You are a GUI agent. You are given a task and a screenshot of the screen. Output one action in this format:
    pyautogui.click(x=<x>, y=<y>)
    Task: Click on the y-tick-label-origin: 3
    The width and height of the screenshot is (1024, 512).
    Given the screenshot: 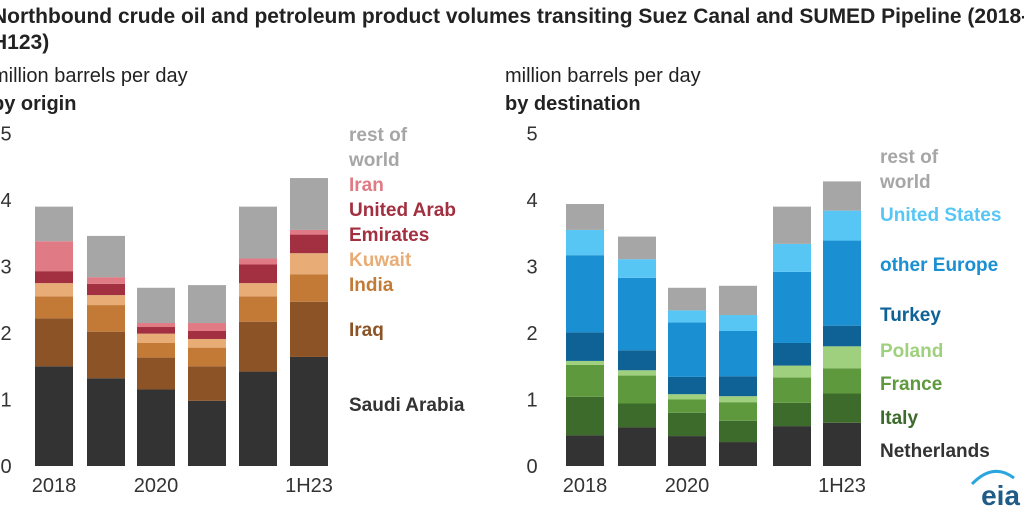 What is the action you would take?
    pyautogui.click(x=5, y=268)
    